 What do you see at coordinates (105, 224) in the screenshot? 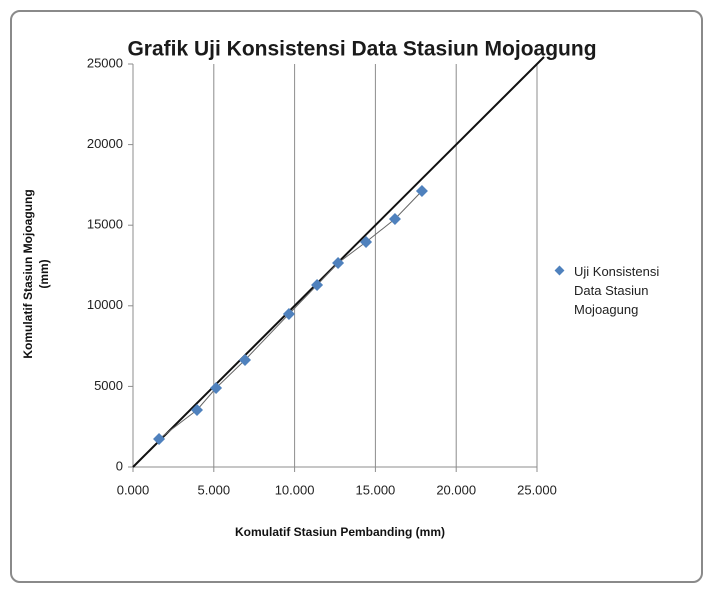
I see `y-tick-label: 15000` at bounding box center [105, 224].